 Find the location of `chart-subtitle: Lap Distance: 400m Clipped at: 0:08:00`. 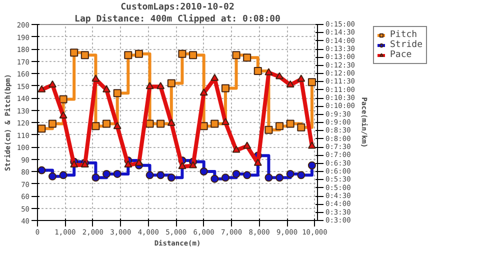

chart-subtitle: Lap Distance: 400m Clipped at: 0:08:00 is located at coordinates (177, 19).